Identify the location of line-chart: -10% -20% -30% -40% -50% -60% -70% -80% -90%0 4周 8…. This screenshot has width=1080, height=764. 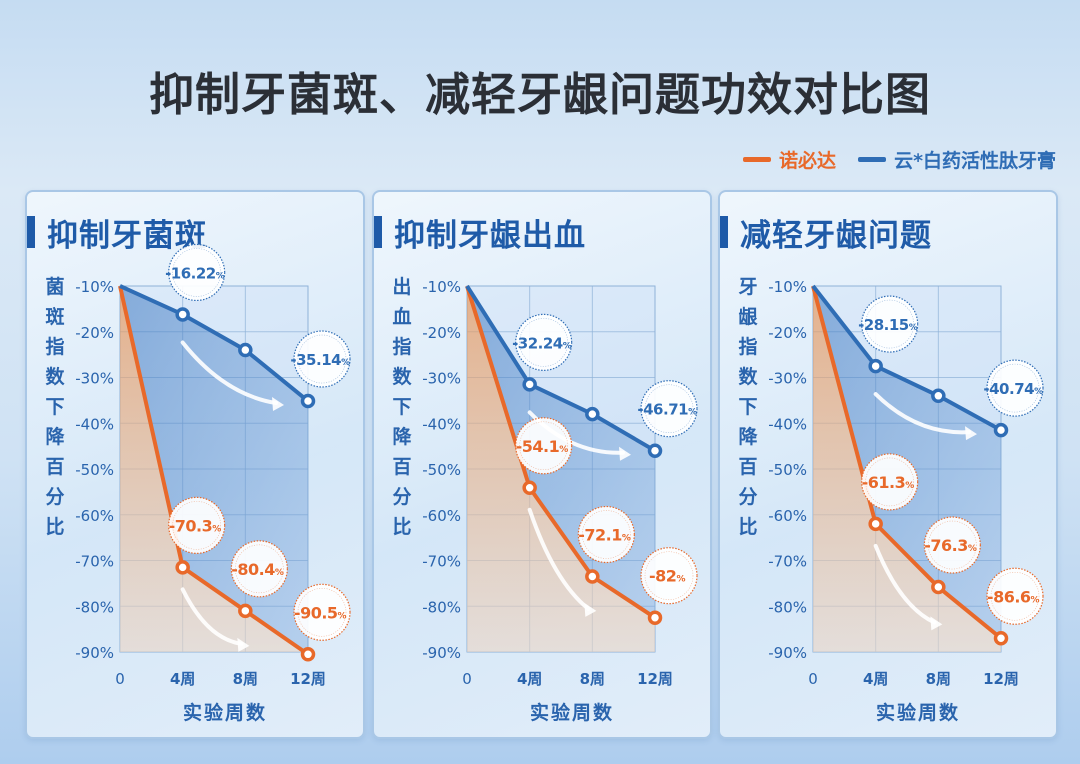
(560, 483).